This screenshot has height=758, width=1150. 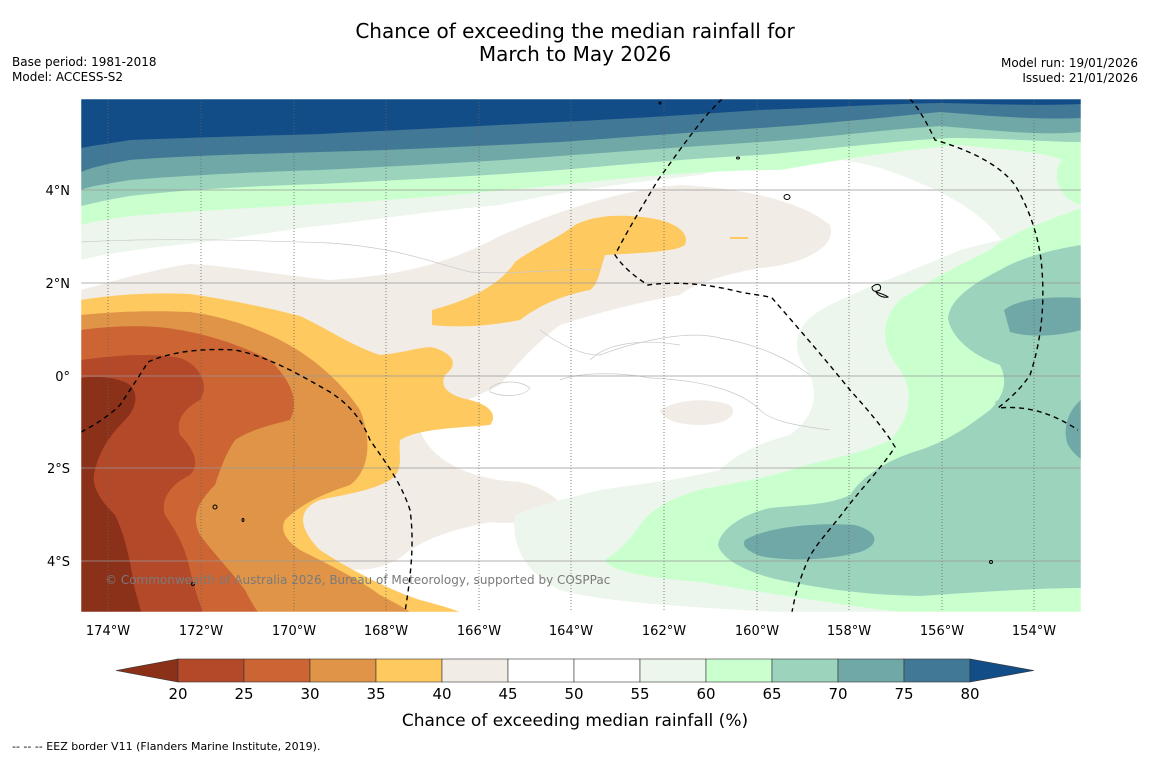 What do you see at coordinates (58, 562) in the screenshot?
I see `lat-tick-label: 4°S` at bounding box center [58, 562].